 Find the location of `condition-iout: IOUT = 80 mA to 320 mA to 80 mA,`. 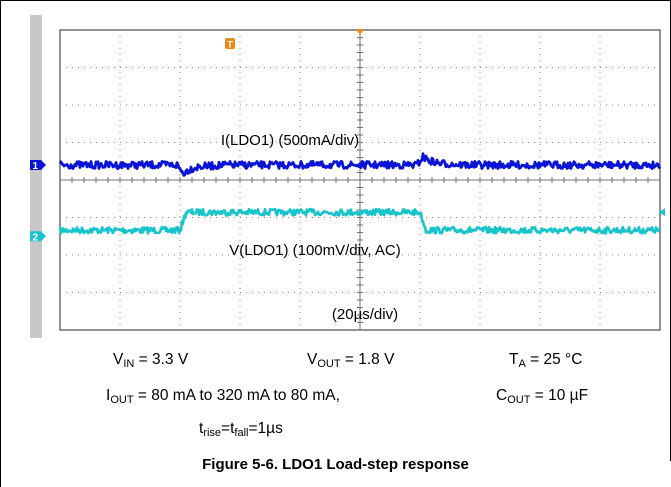

condition-iout: IOUT = 80 mA to 320 mA to 80 mA, is located at coordinates (223, 396).